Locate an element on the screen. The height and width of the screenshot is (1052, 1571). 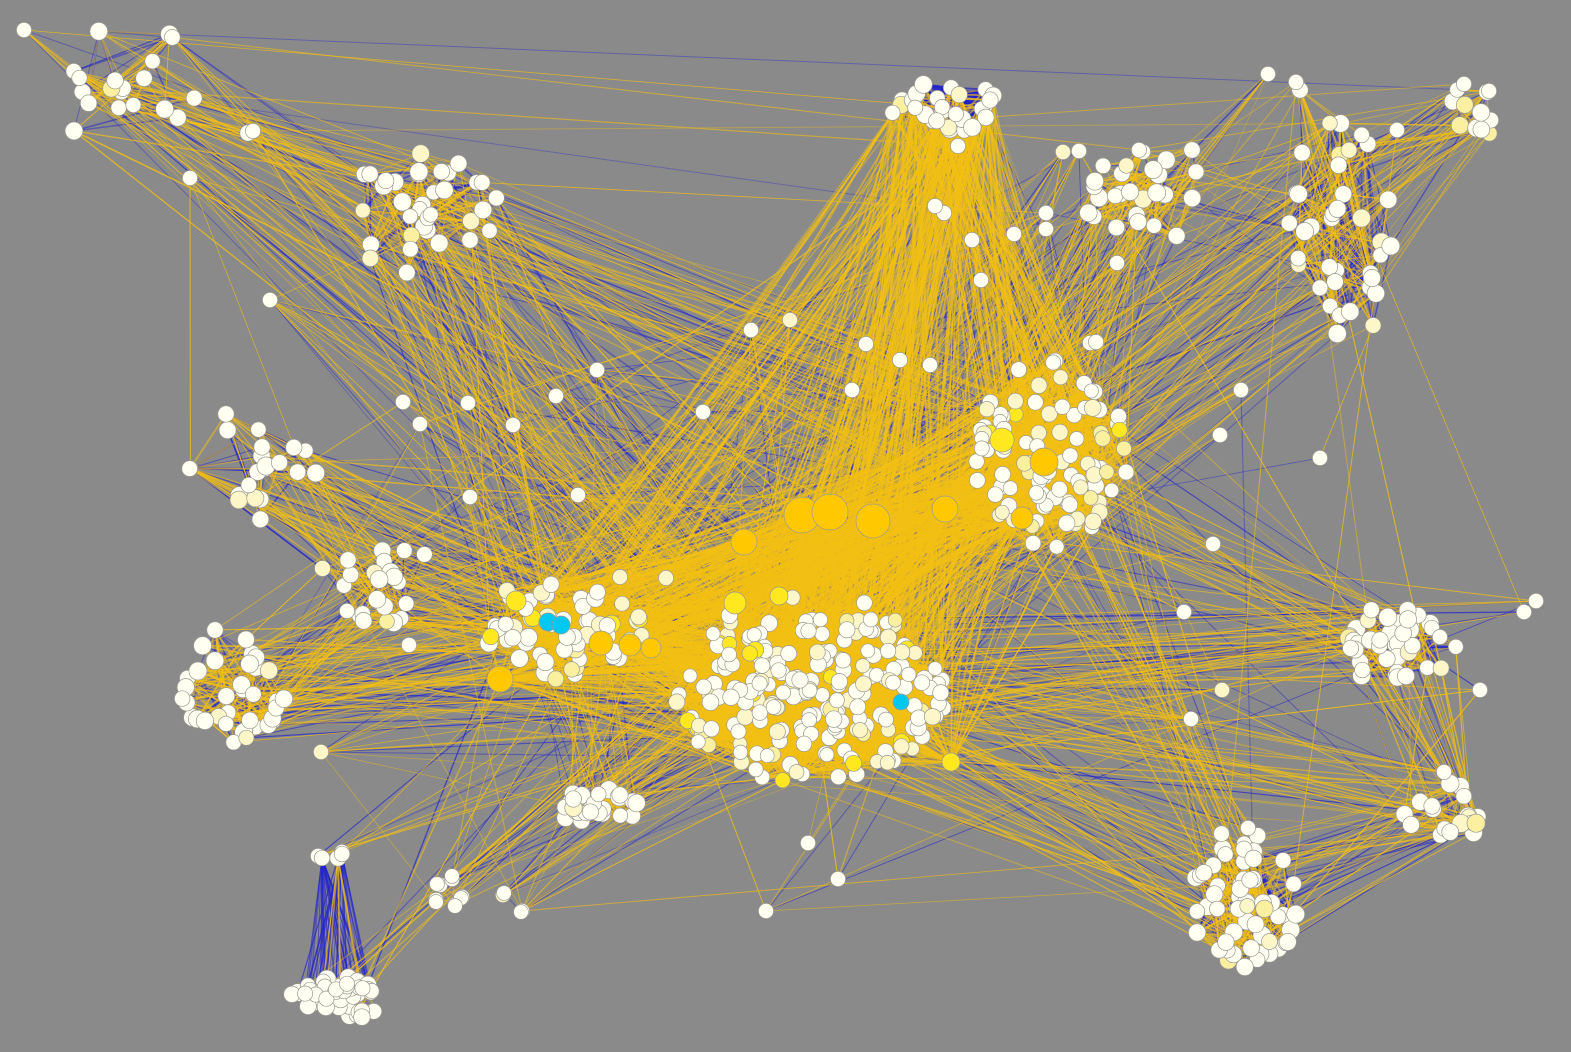
highlighted-node is located at coordinates (561, 625).